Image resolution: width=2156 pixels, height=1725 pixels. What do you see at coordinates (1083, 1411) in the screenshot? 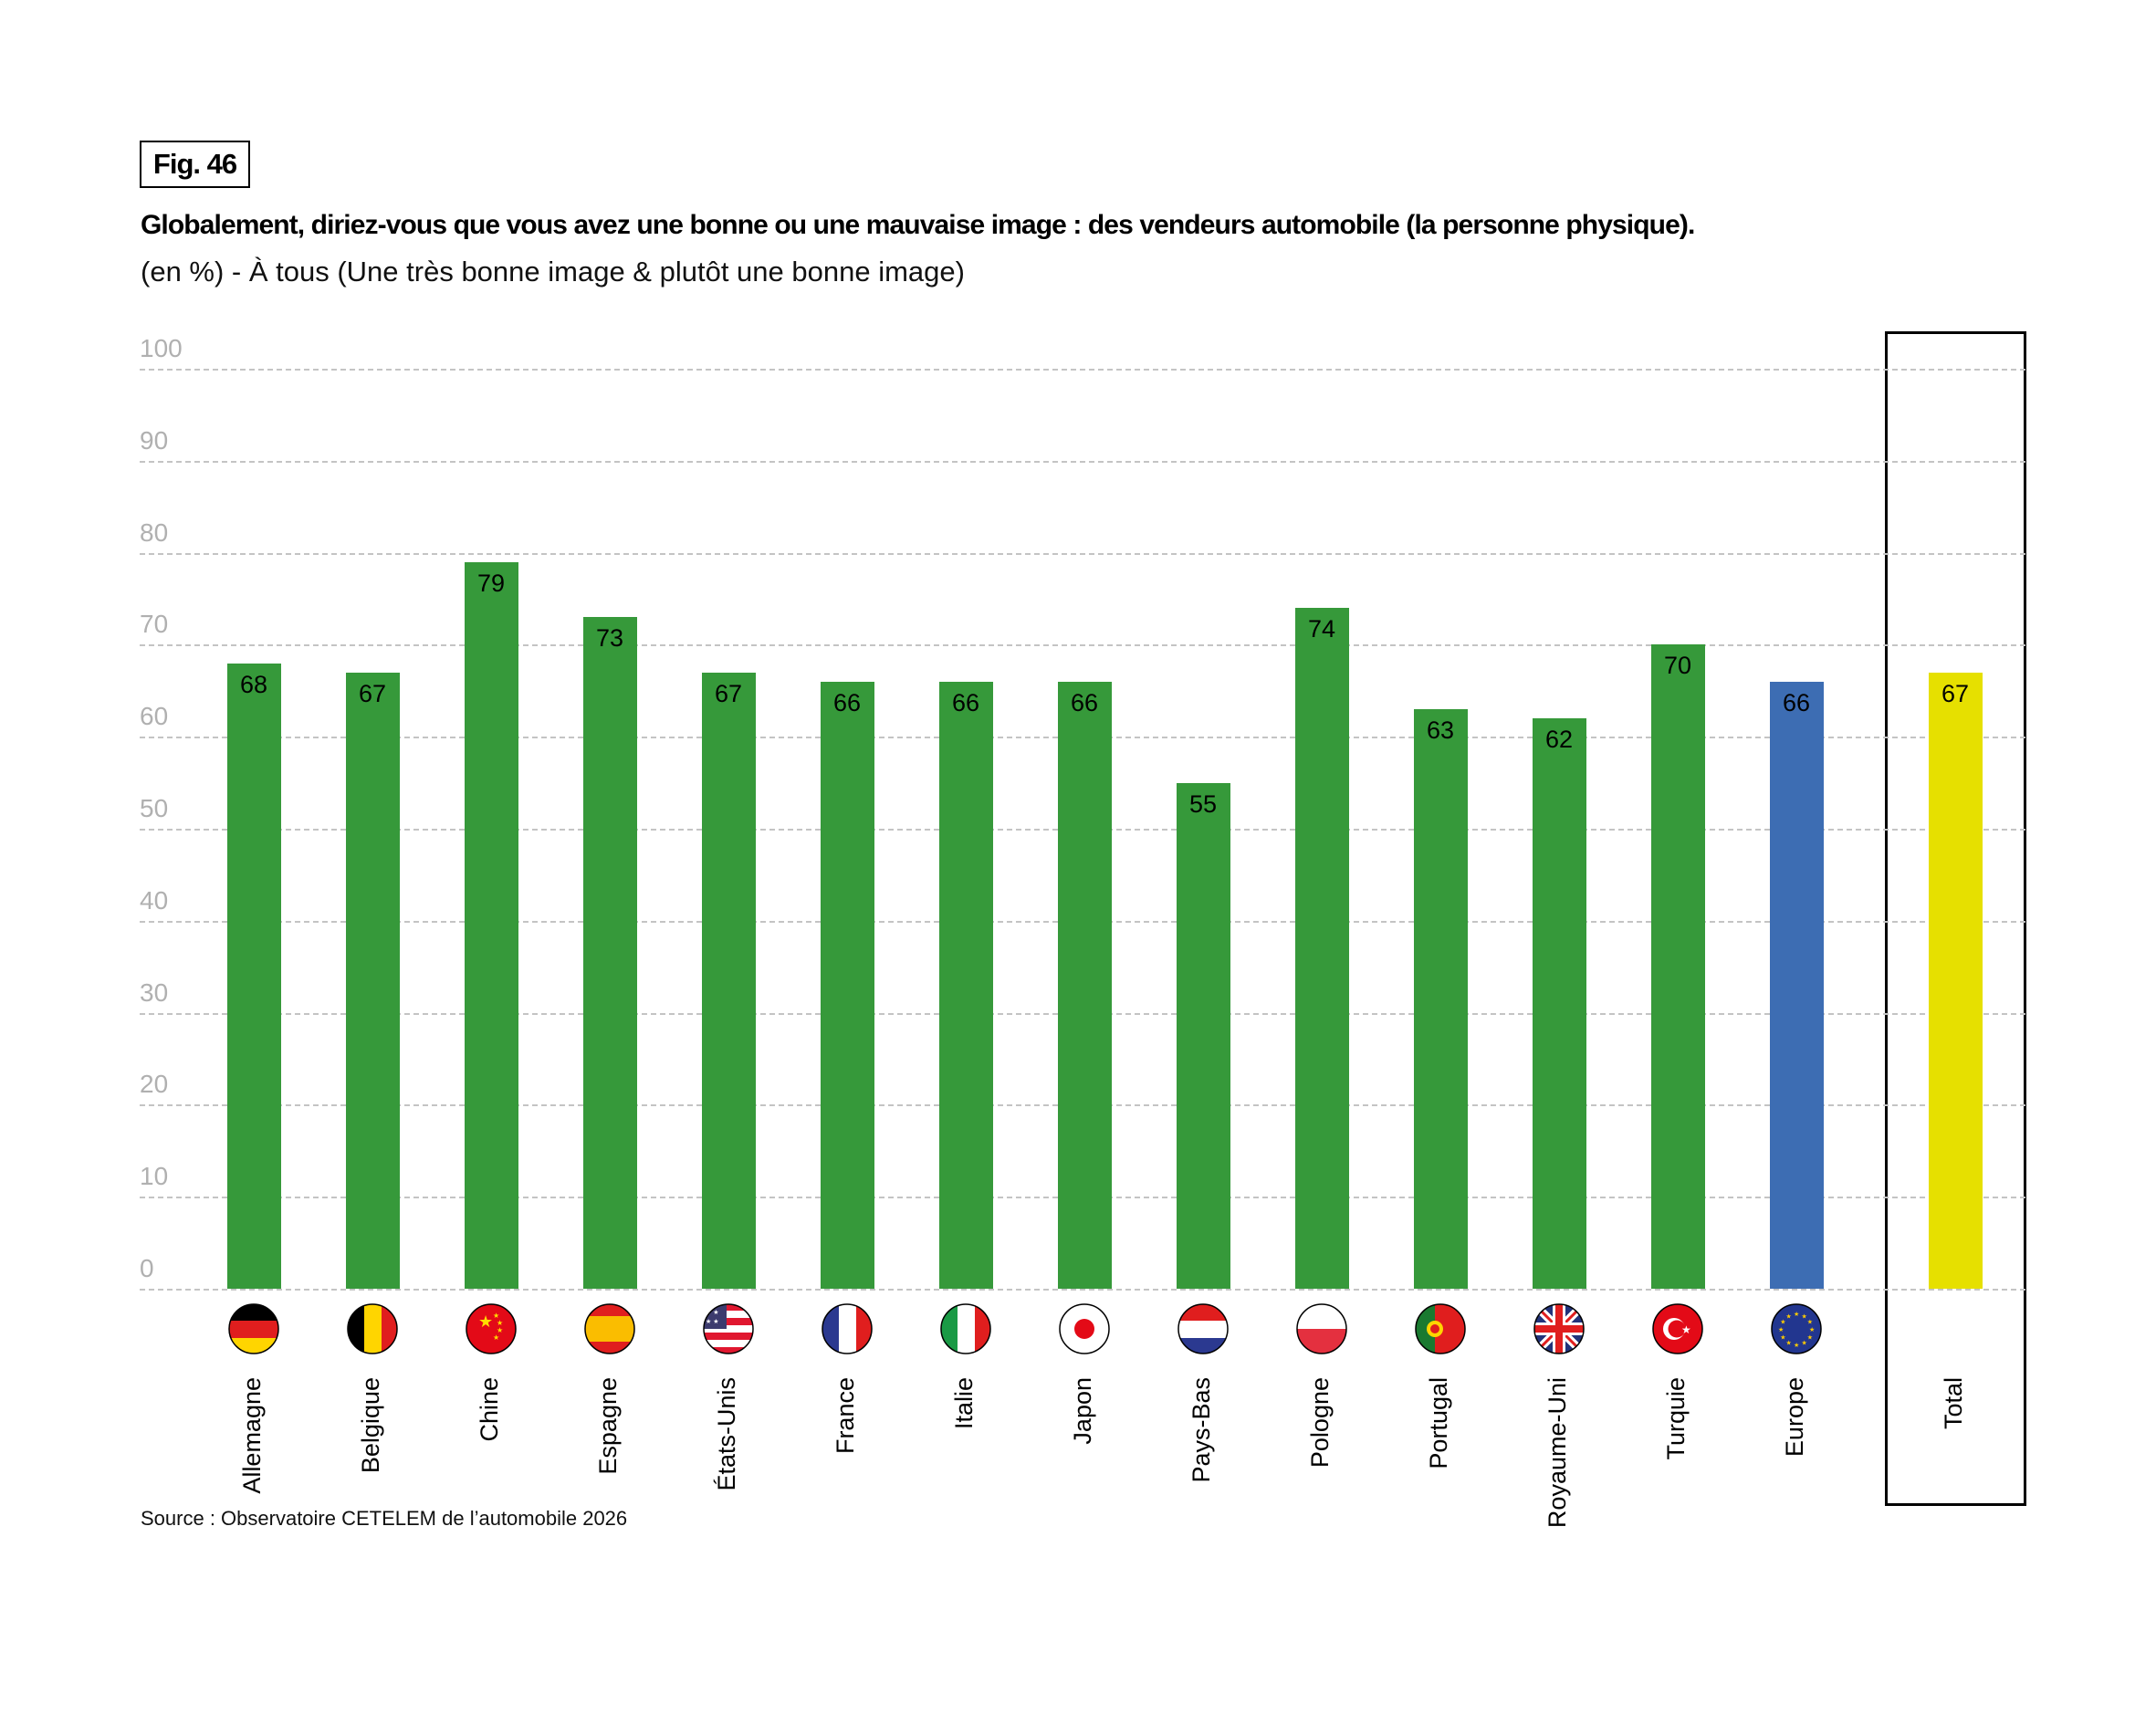
I see `x-axis-label: Japon` at bounding box center [1083, 1411].